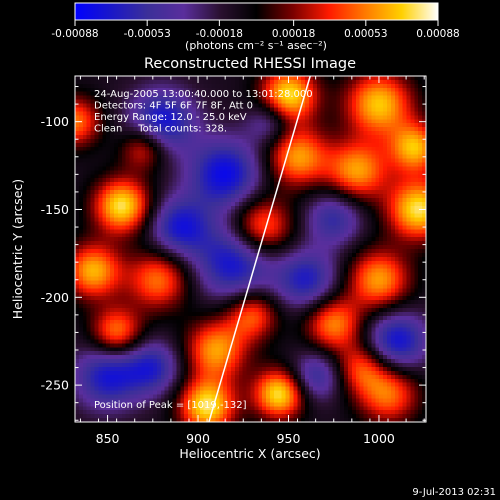 The height and width of the screenshot is (500, 500). I want to click on x-tick-label: 850, so click(108, 438).